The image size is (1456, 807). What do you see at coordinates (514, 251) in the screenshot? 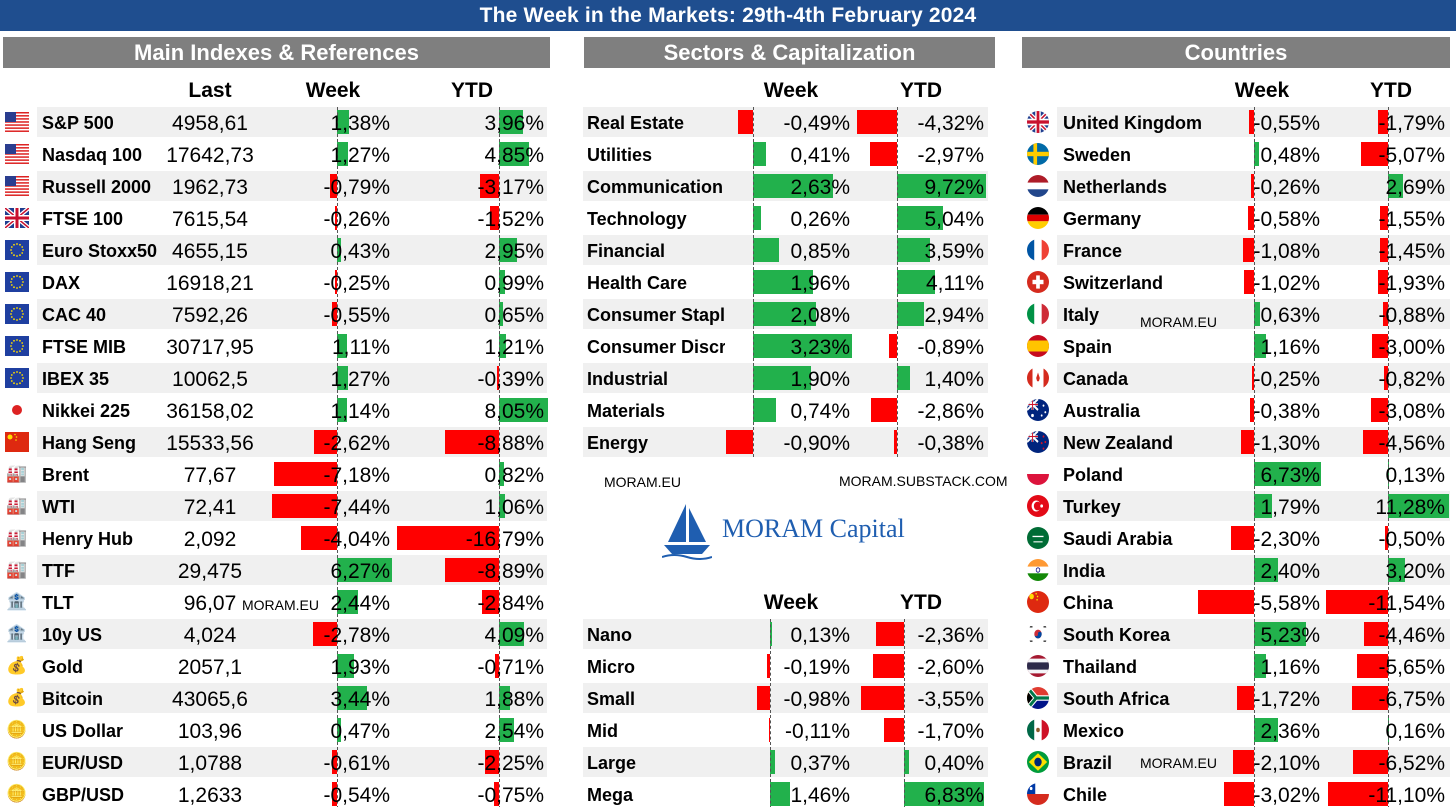
I see `ytd-value: 2,95%` at bounding box center [514, 251].